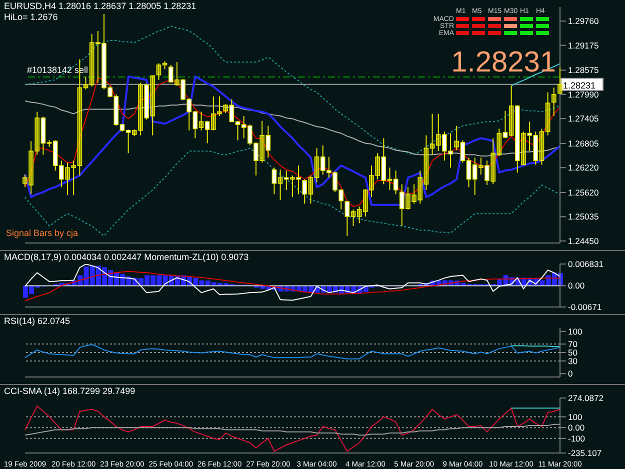  What do you see at coordinates (503, 62) in the screenshot?
I see `annotation: 1.28231` at bounding box center [503, 62].